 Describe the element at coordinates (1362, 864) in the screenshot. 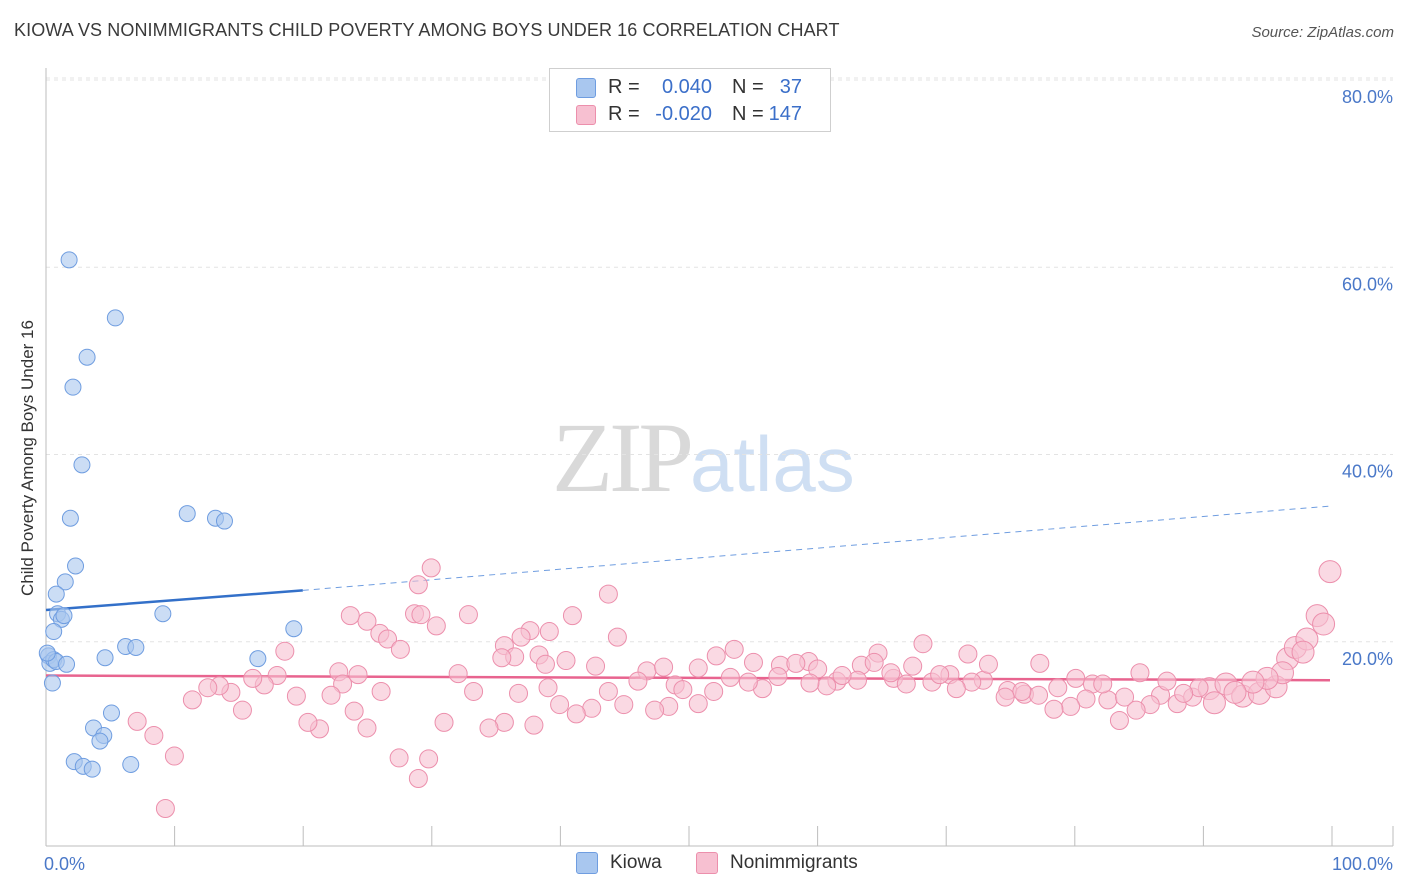

I see `x-tick-label: 100.0%` at that location.